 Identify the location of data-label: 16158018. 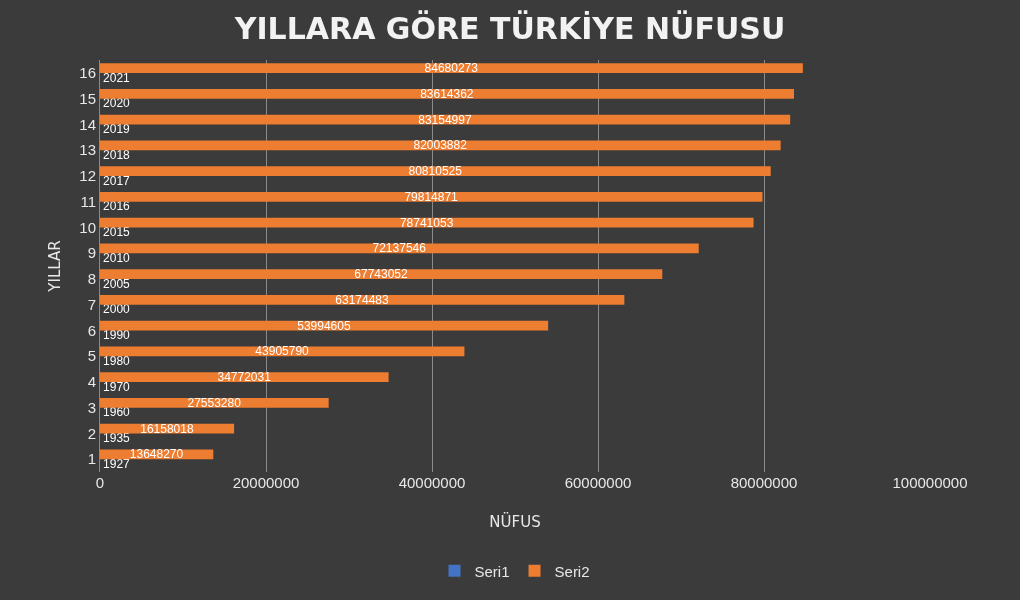
(167, 428).